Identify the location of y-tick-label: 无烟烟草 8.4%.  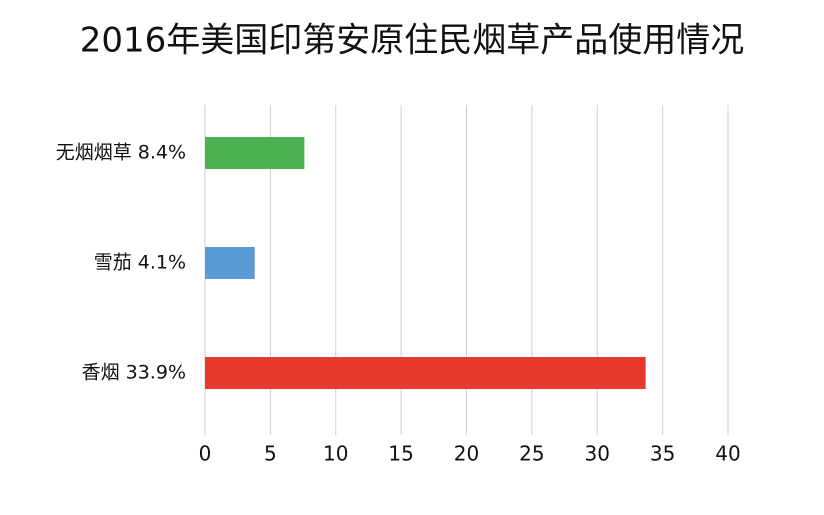
(121, 153).